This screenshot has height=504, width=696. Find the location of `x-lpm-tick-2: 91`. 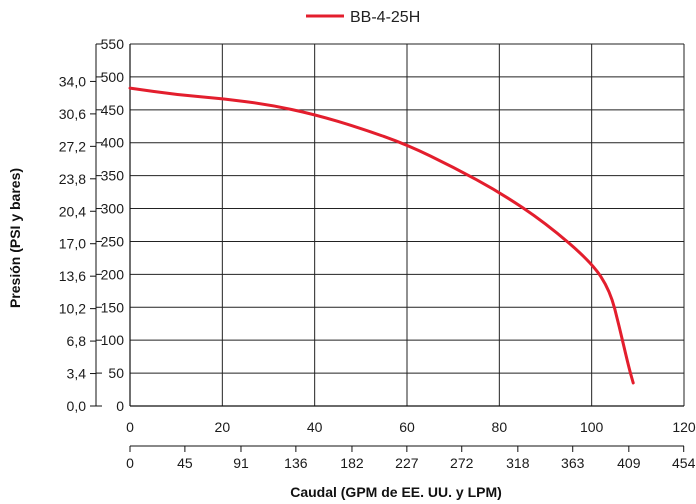

x-lpm-tick-2: 91 is located at coordinates (241, 463).